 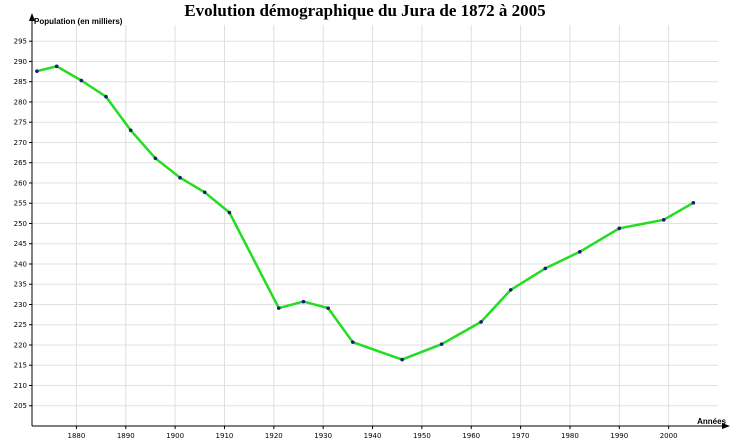 I want to click on x-tick-label: 1920, so click(x=274, y=436).